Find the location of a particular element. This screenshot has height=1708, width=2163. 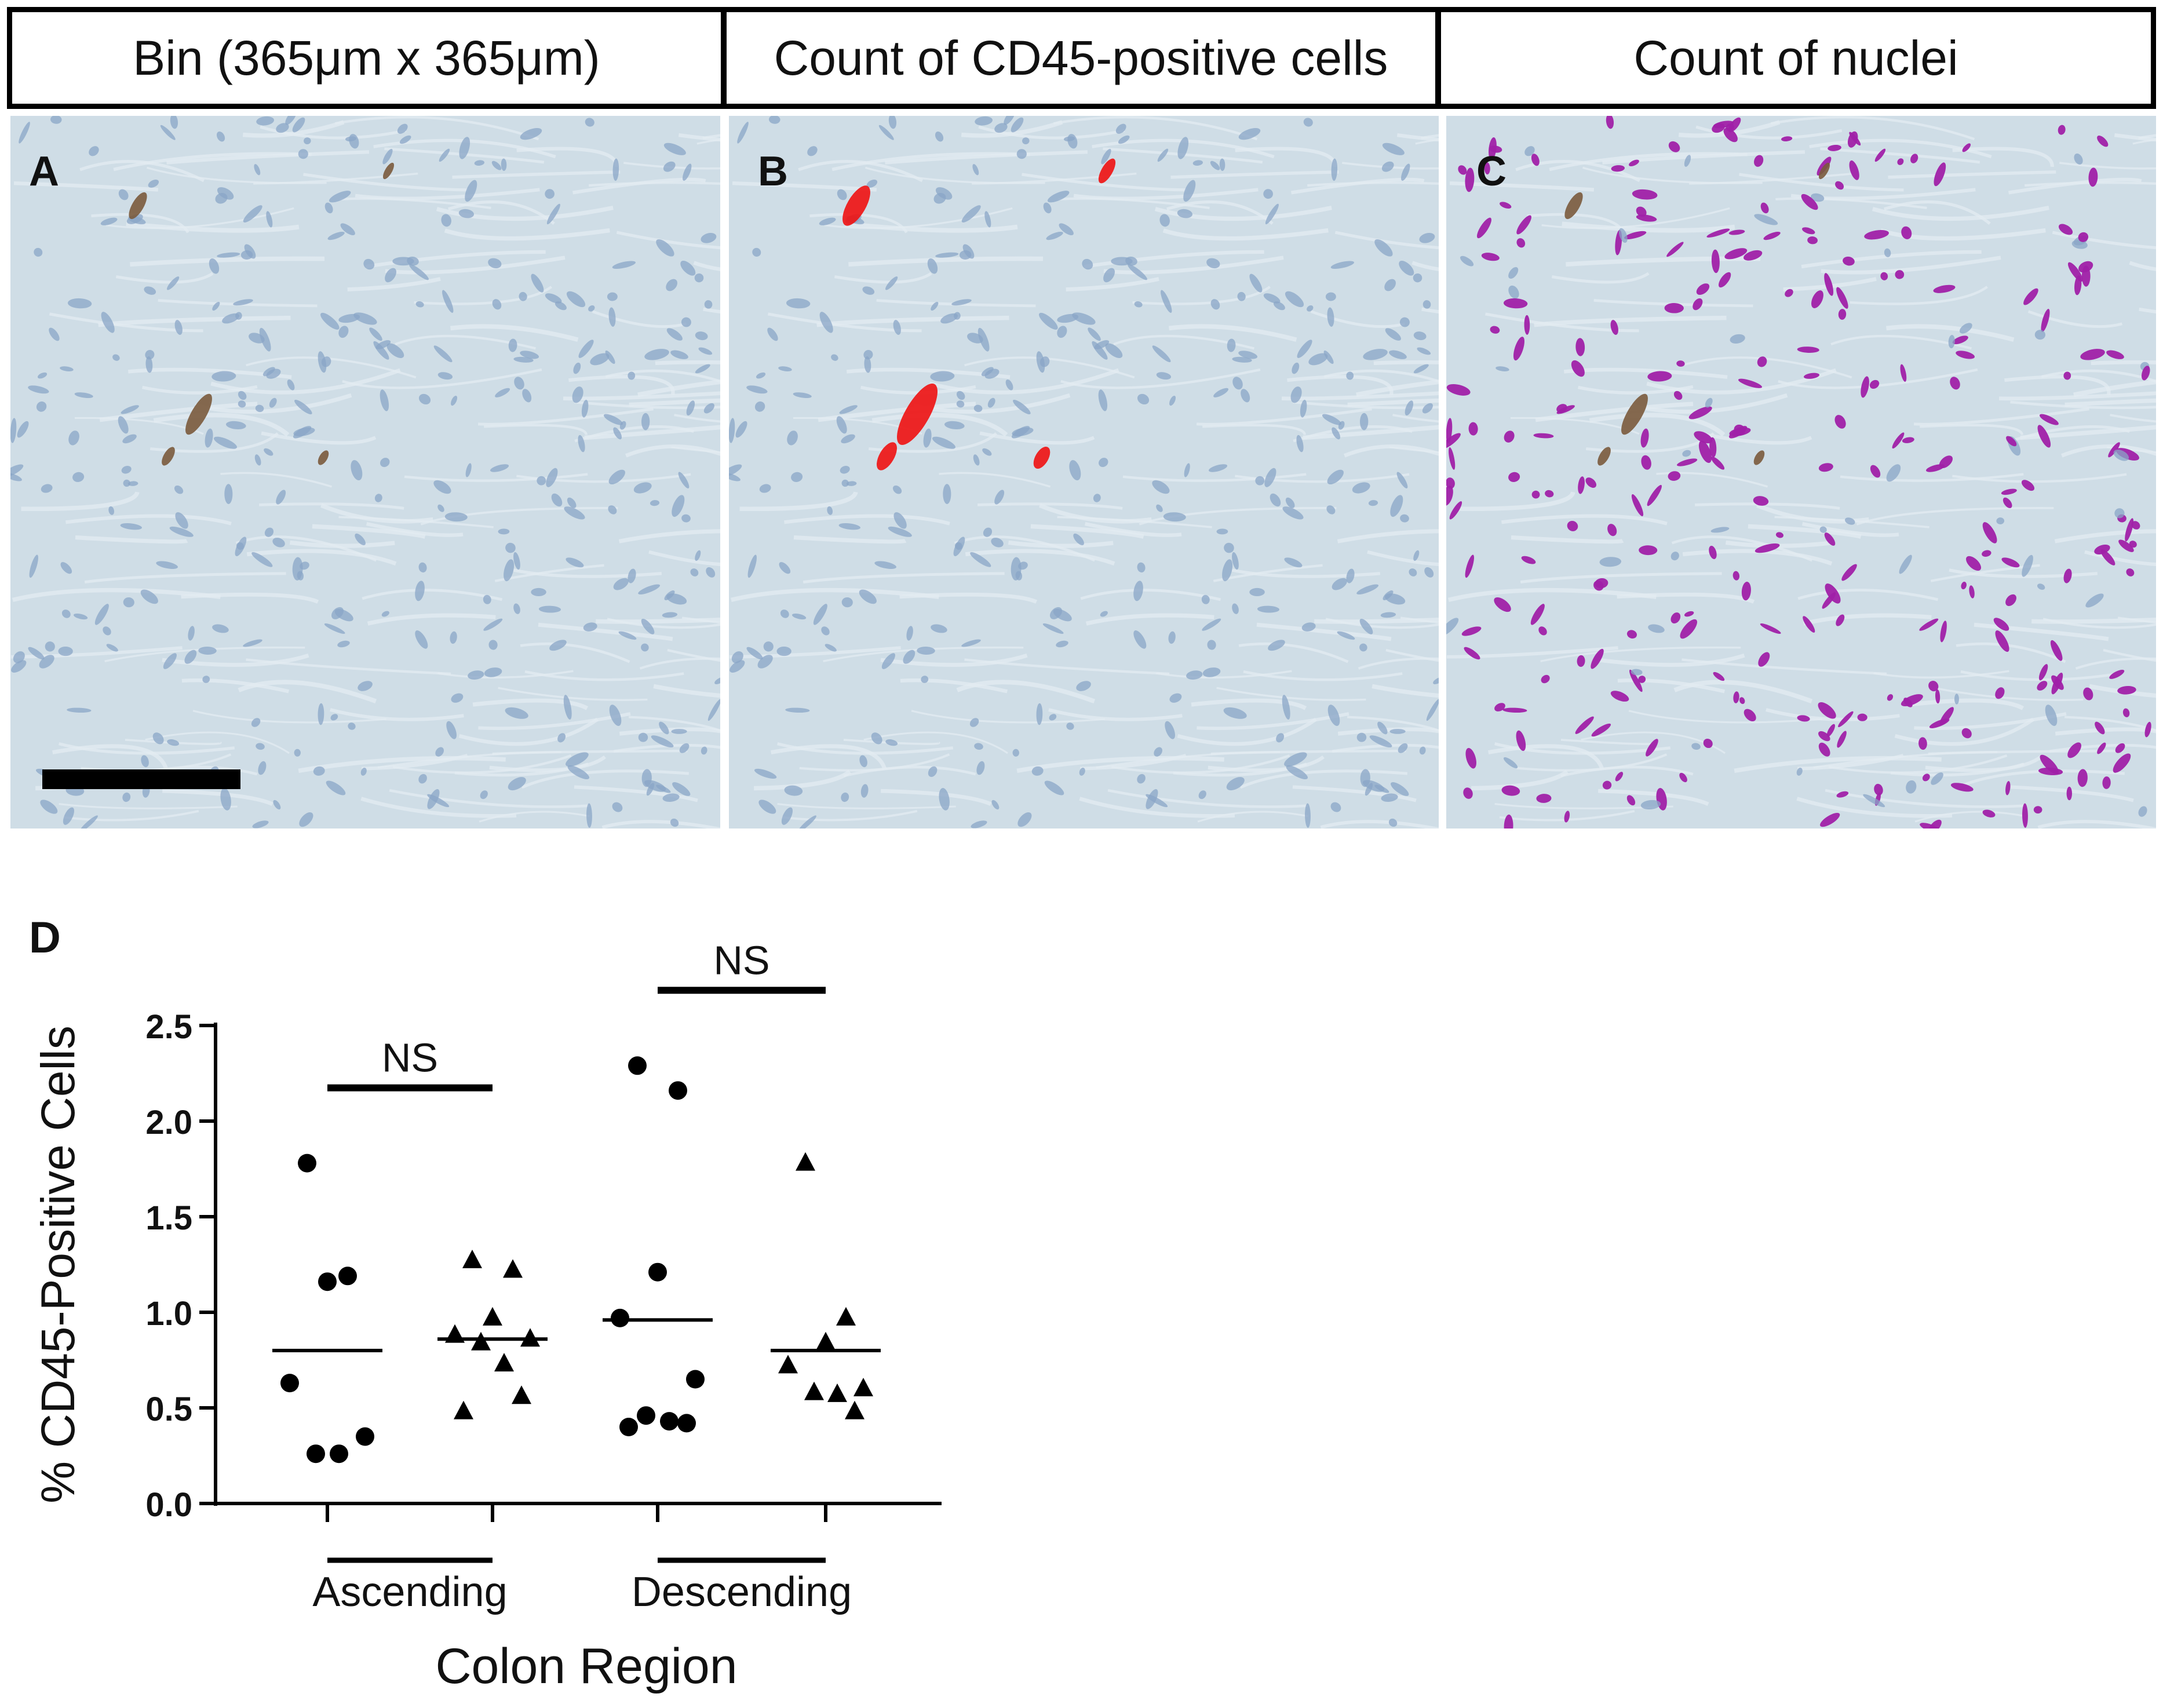

header-panel-b: Count of CD45-positive cells is located at coordinates (1080, 58).